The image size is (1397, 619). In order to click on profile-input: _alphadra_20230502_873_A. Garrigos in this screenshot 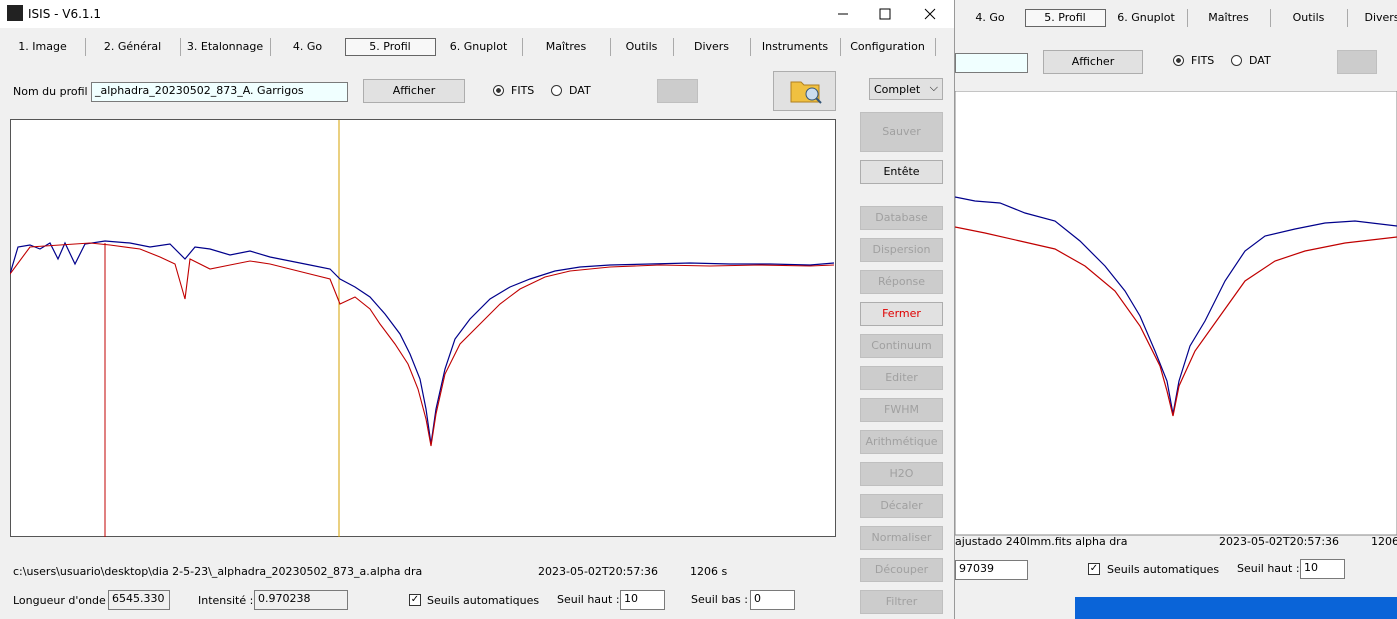, I will do `click(219, 92)`.